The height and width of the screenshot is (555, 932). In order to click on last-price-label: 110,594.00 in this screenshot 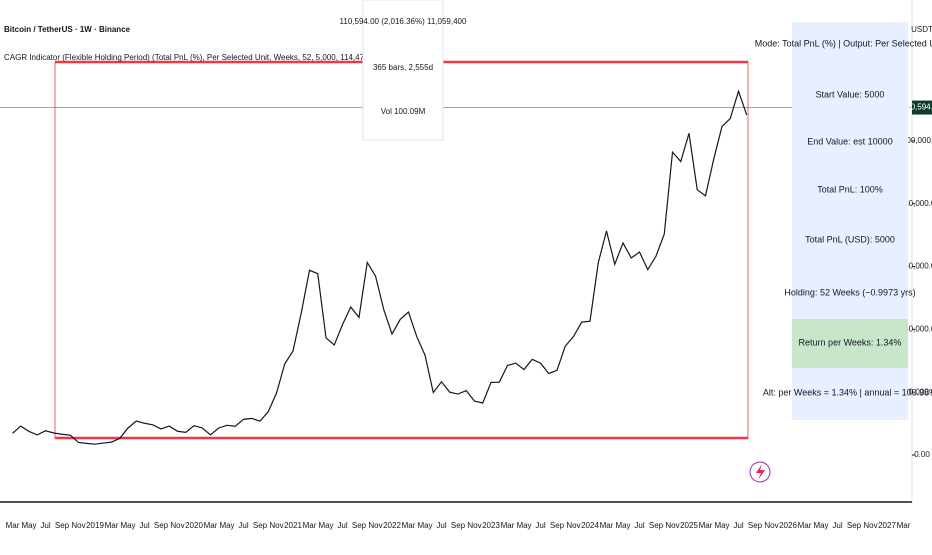, I will do `click(917, 107)`.